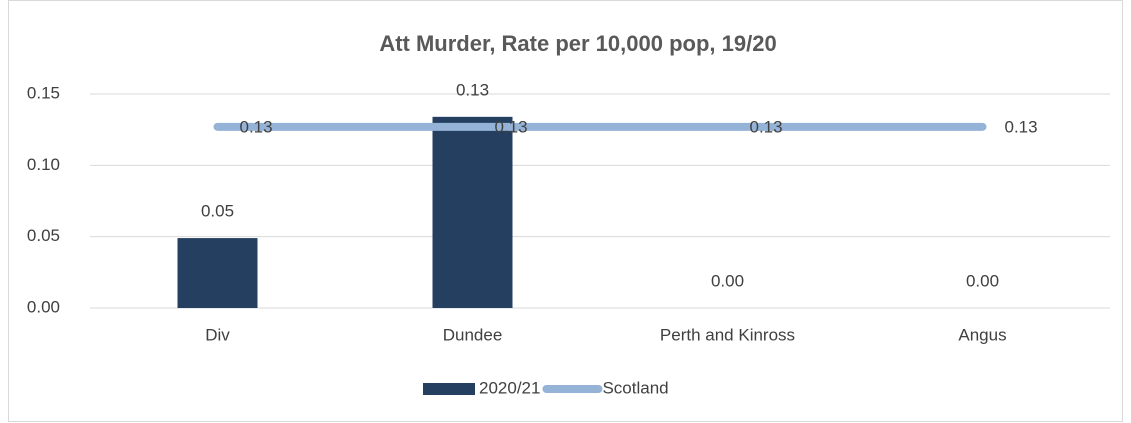 The image size is (1131, 423). What do you see at coordinates (217, 211) in the screenshot?
I see `data-label: 0.05` at bounding box center [217, 211].